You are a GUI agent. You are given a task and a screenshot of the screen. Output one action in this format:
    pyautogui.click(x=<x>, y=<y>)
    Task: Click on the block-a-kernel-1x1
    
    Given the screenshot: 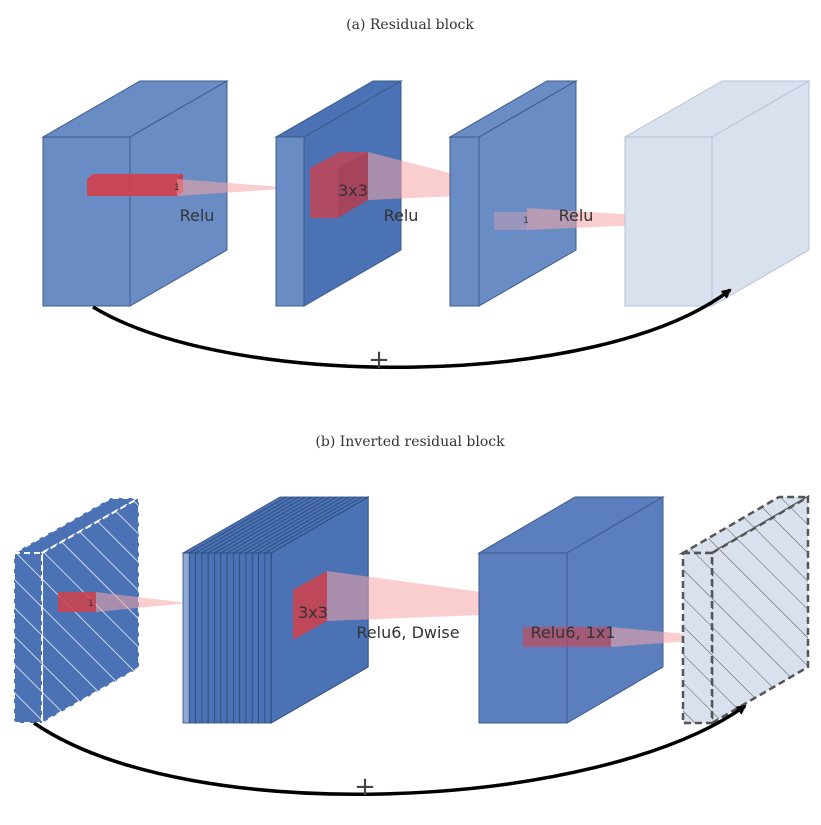 What is the action you would take?
    pyautogui.click(x=191, y=185)
    